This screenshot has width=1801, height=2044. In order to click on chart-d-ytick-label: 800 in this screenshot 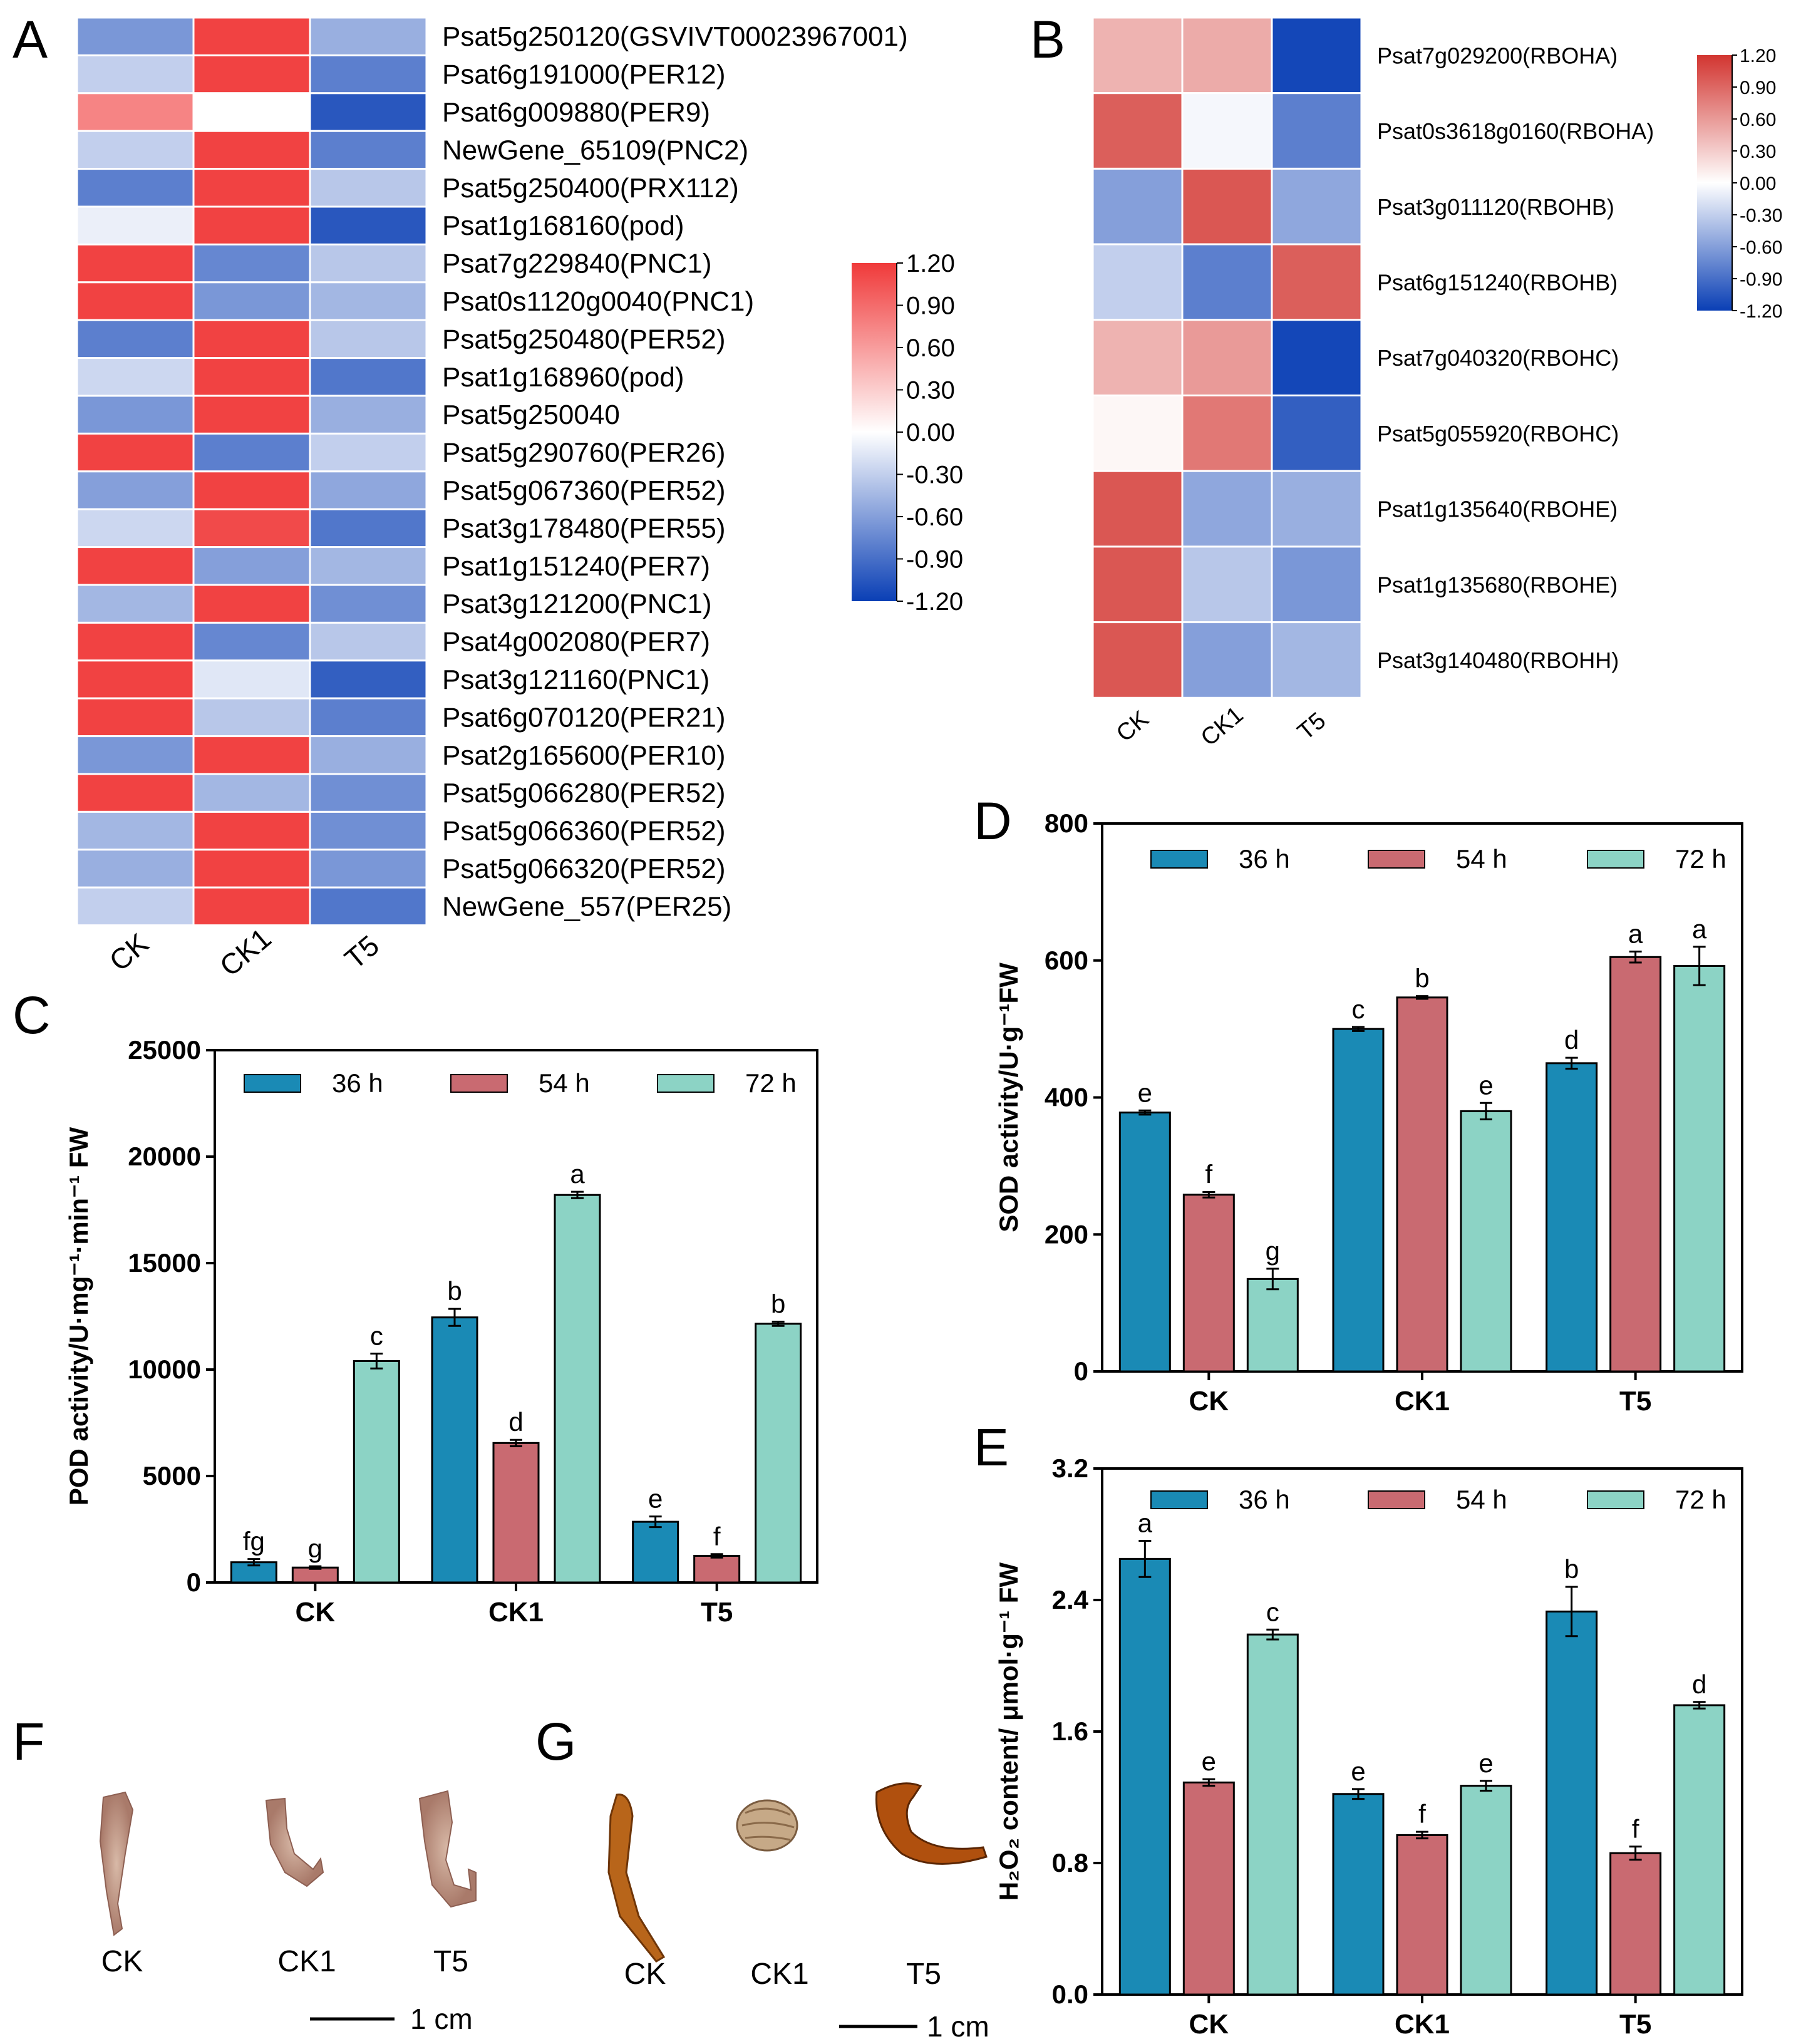, I will do `click(1066, 823)`.